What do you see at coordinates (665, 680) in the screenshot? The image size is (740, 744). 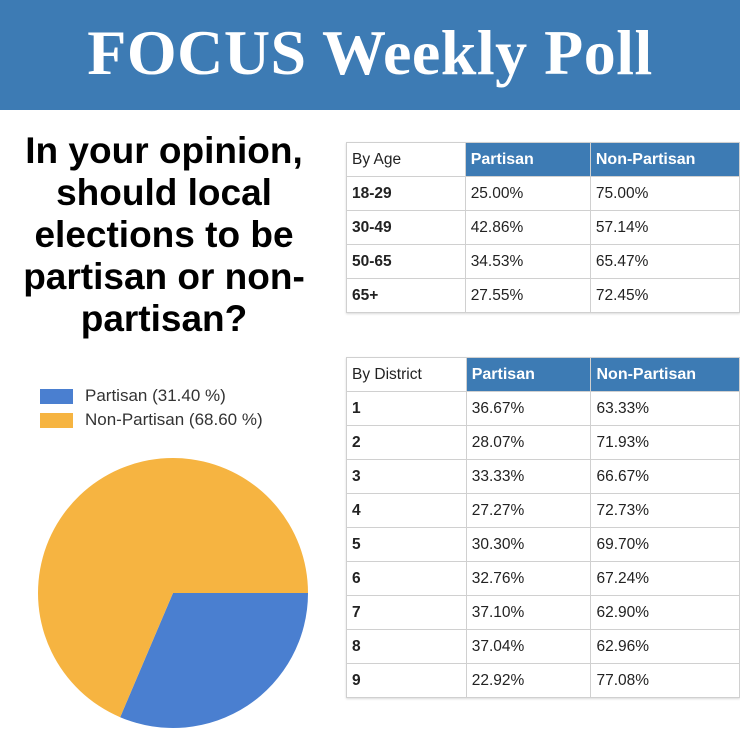 I see `non-partisan-cell: 77.08%` at bounding box center [665, 680].